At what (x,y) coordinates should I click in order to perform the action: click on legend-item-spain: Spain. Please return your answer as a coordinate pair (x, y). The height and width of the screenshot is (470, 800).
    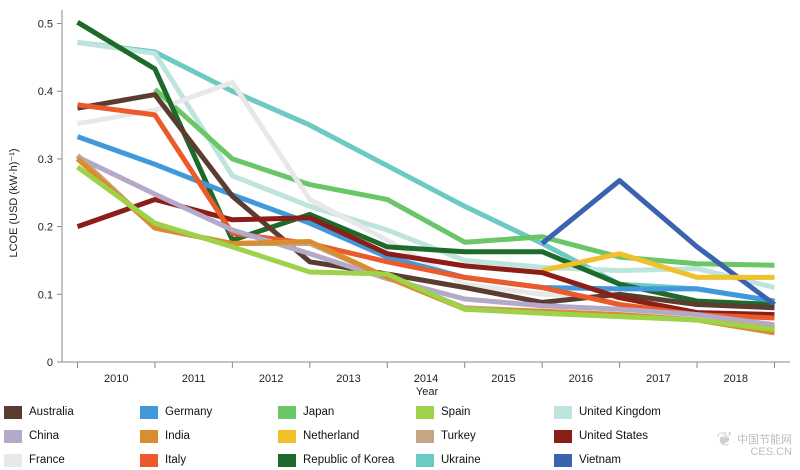
    Looking at the image, I should click on (443, 412).